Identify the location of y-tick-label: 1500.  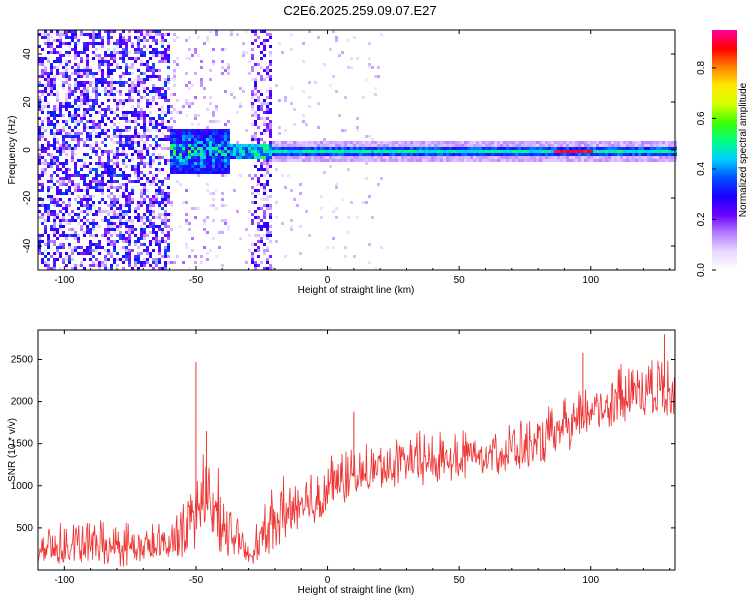
(22, 444).